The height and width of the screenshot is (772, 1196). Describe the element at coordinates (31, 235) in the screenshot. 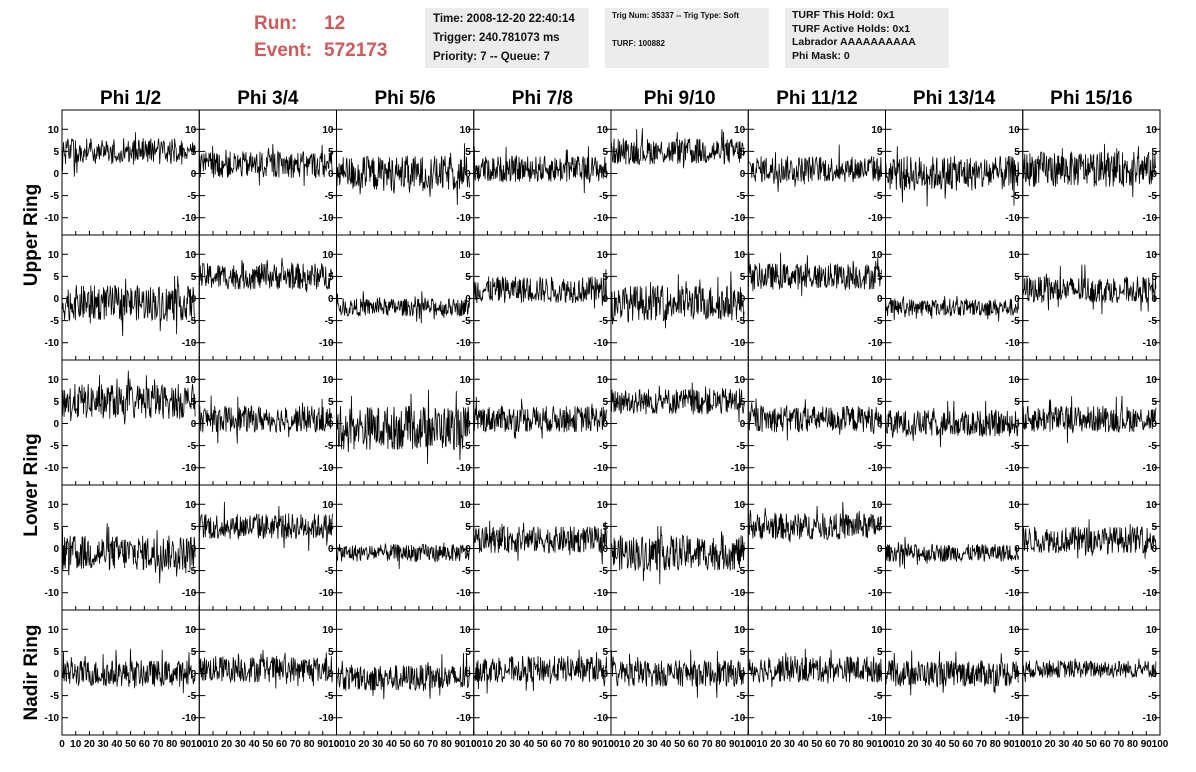

I see `ring-title: Upper Ring` at that location.